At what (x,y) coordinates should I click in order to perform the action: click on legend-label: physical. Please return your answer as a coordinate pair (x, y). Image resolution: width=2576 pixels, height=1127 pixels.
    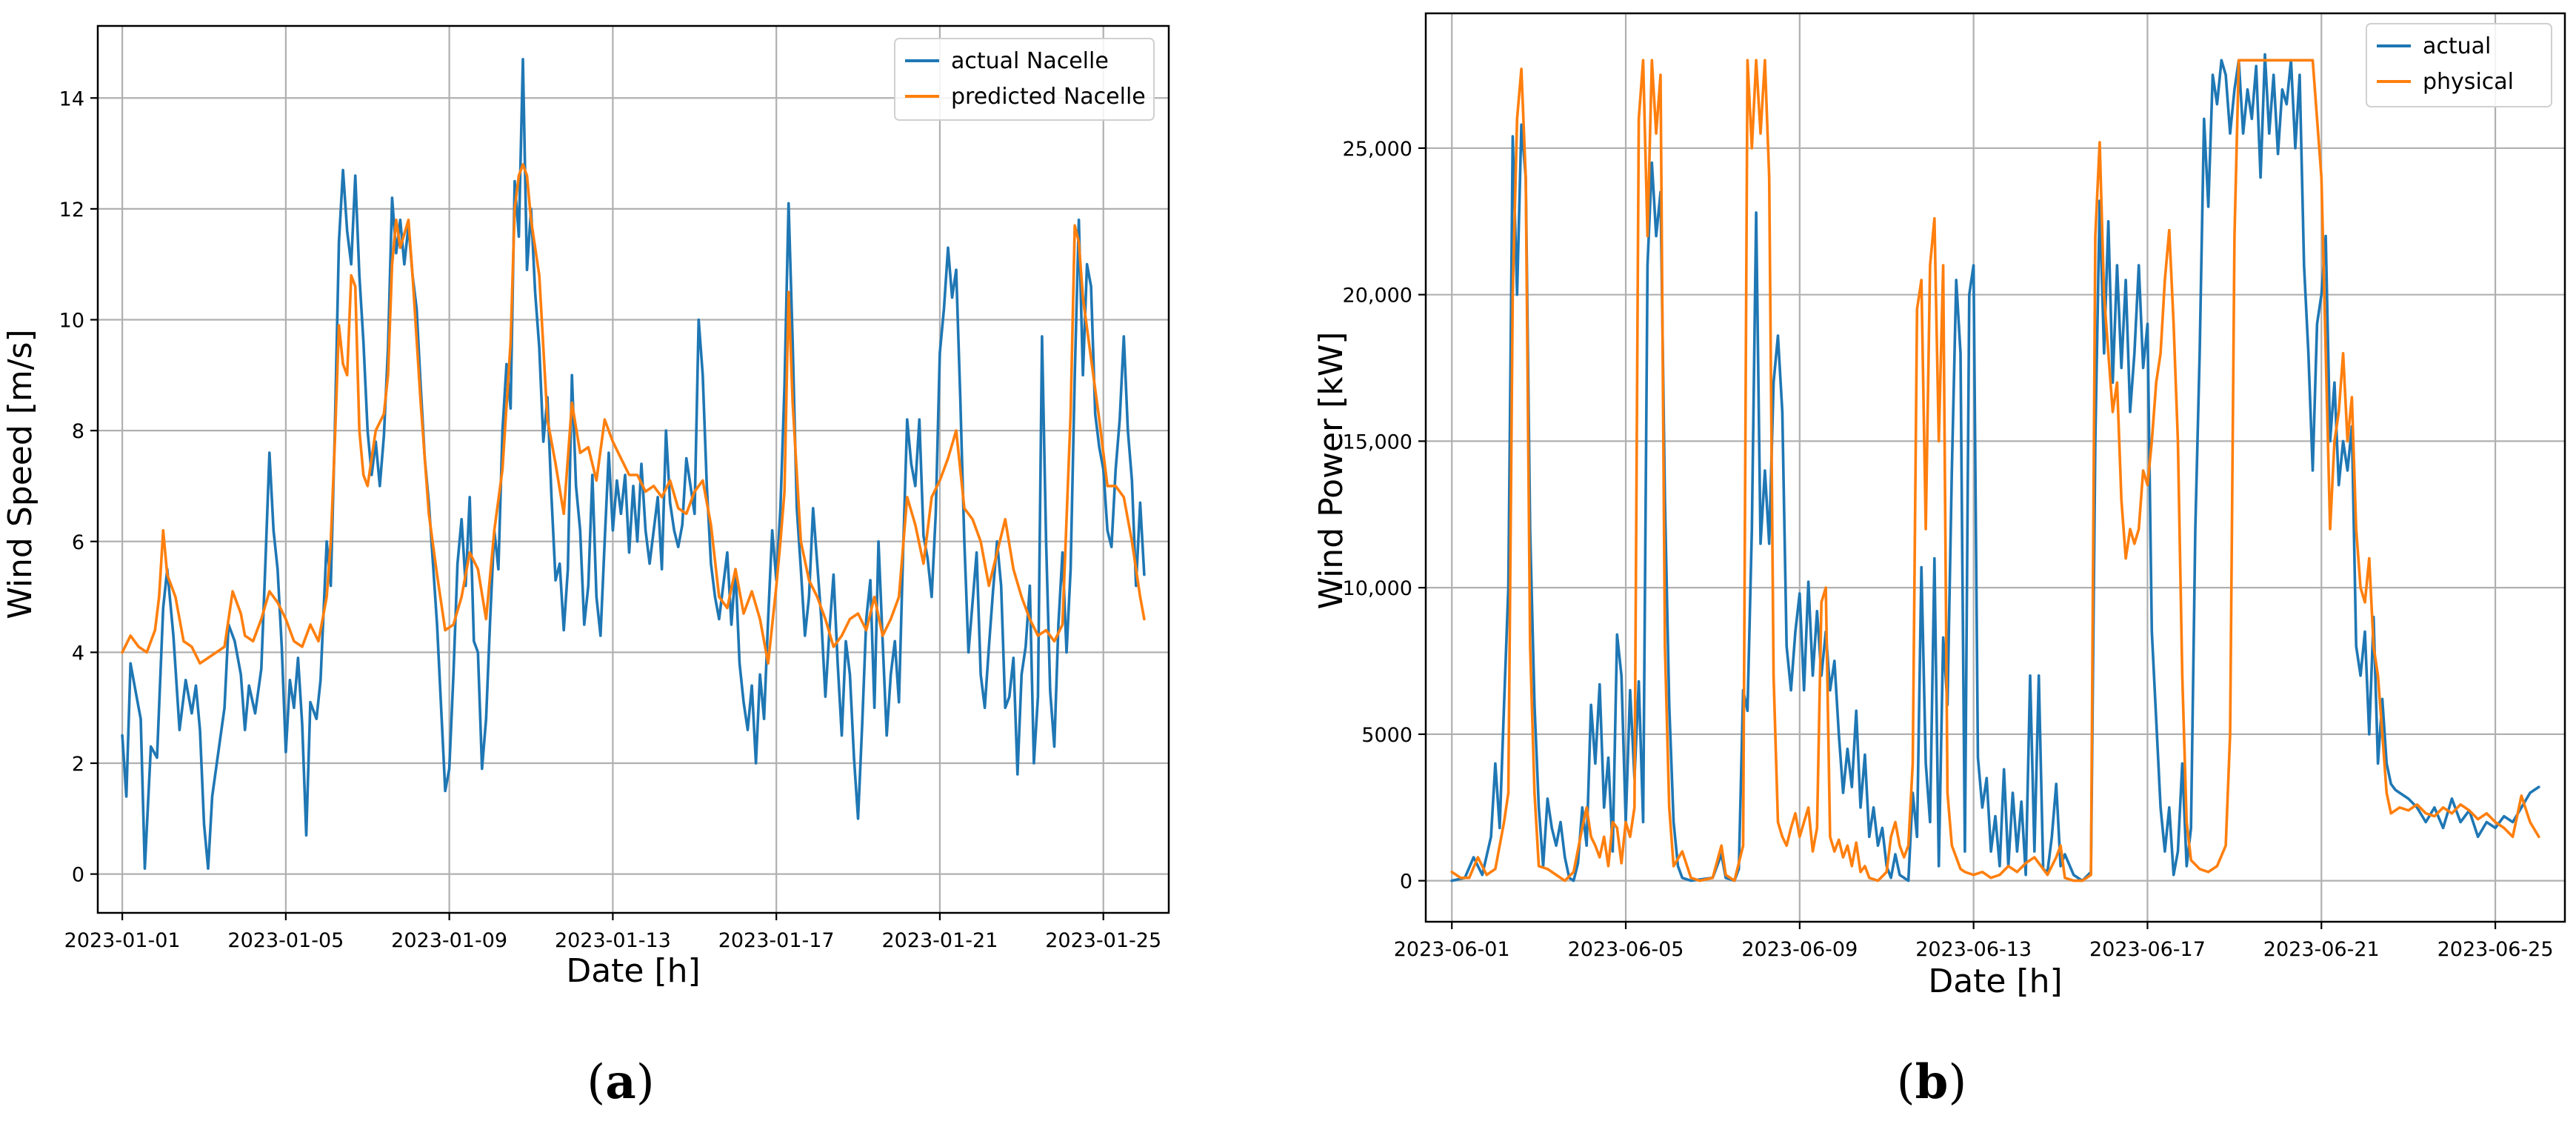
    Looking at the image, I should click on (2468, 82).